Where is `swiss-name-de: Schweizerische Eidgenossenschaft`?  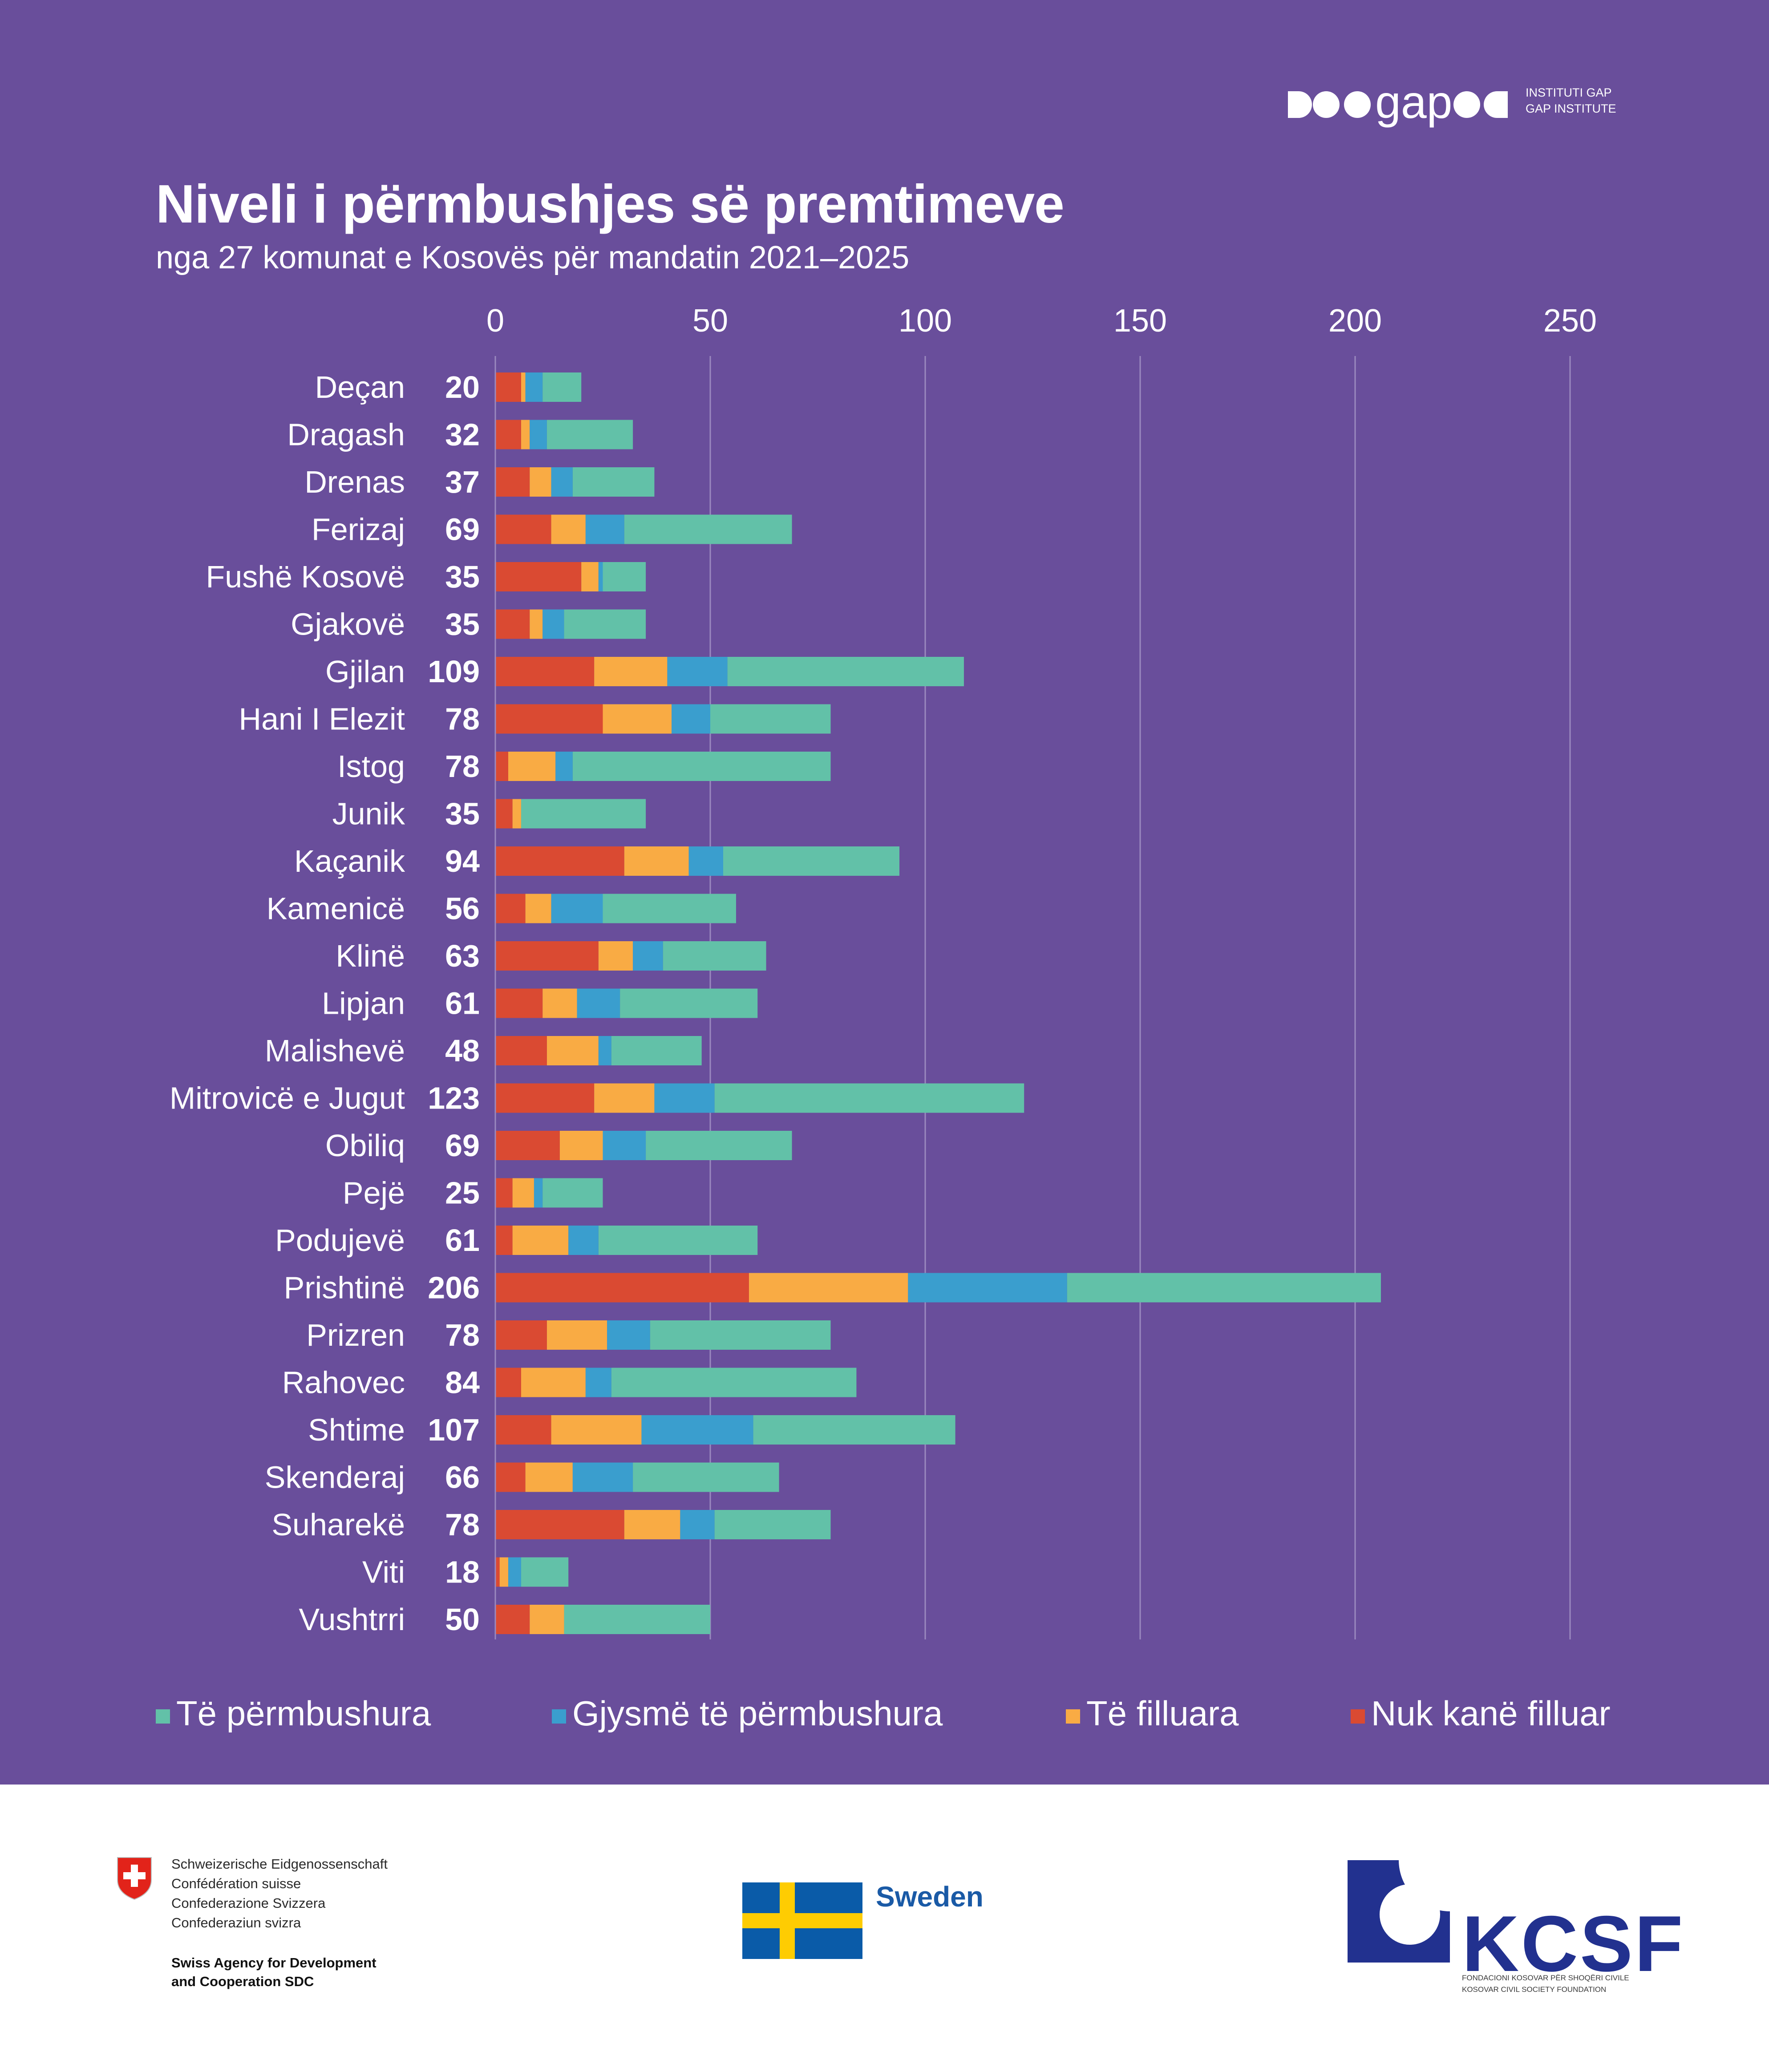
swiss-name-de: Schweizerische Eidgenossenschaft is located at coordinates (280, 1864).